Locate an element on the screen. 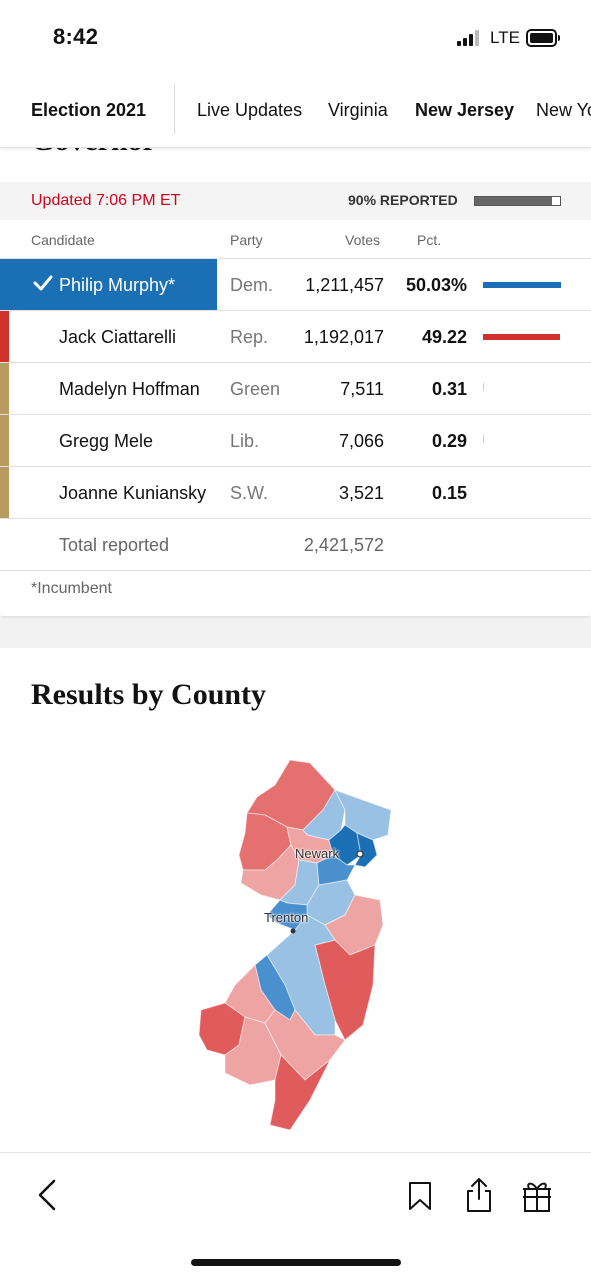  county-results-map: Newark Trenton is located at coordinates (295, 945).